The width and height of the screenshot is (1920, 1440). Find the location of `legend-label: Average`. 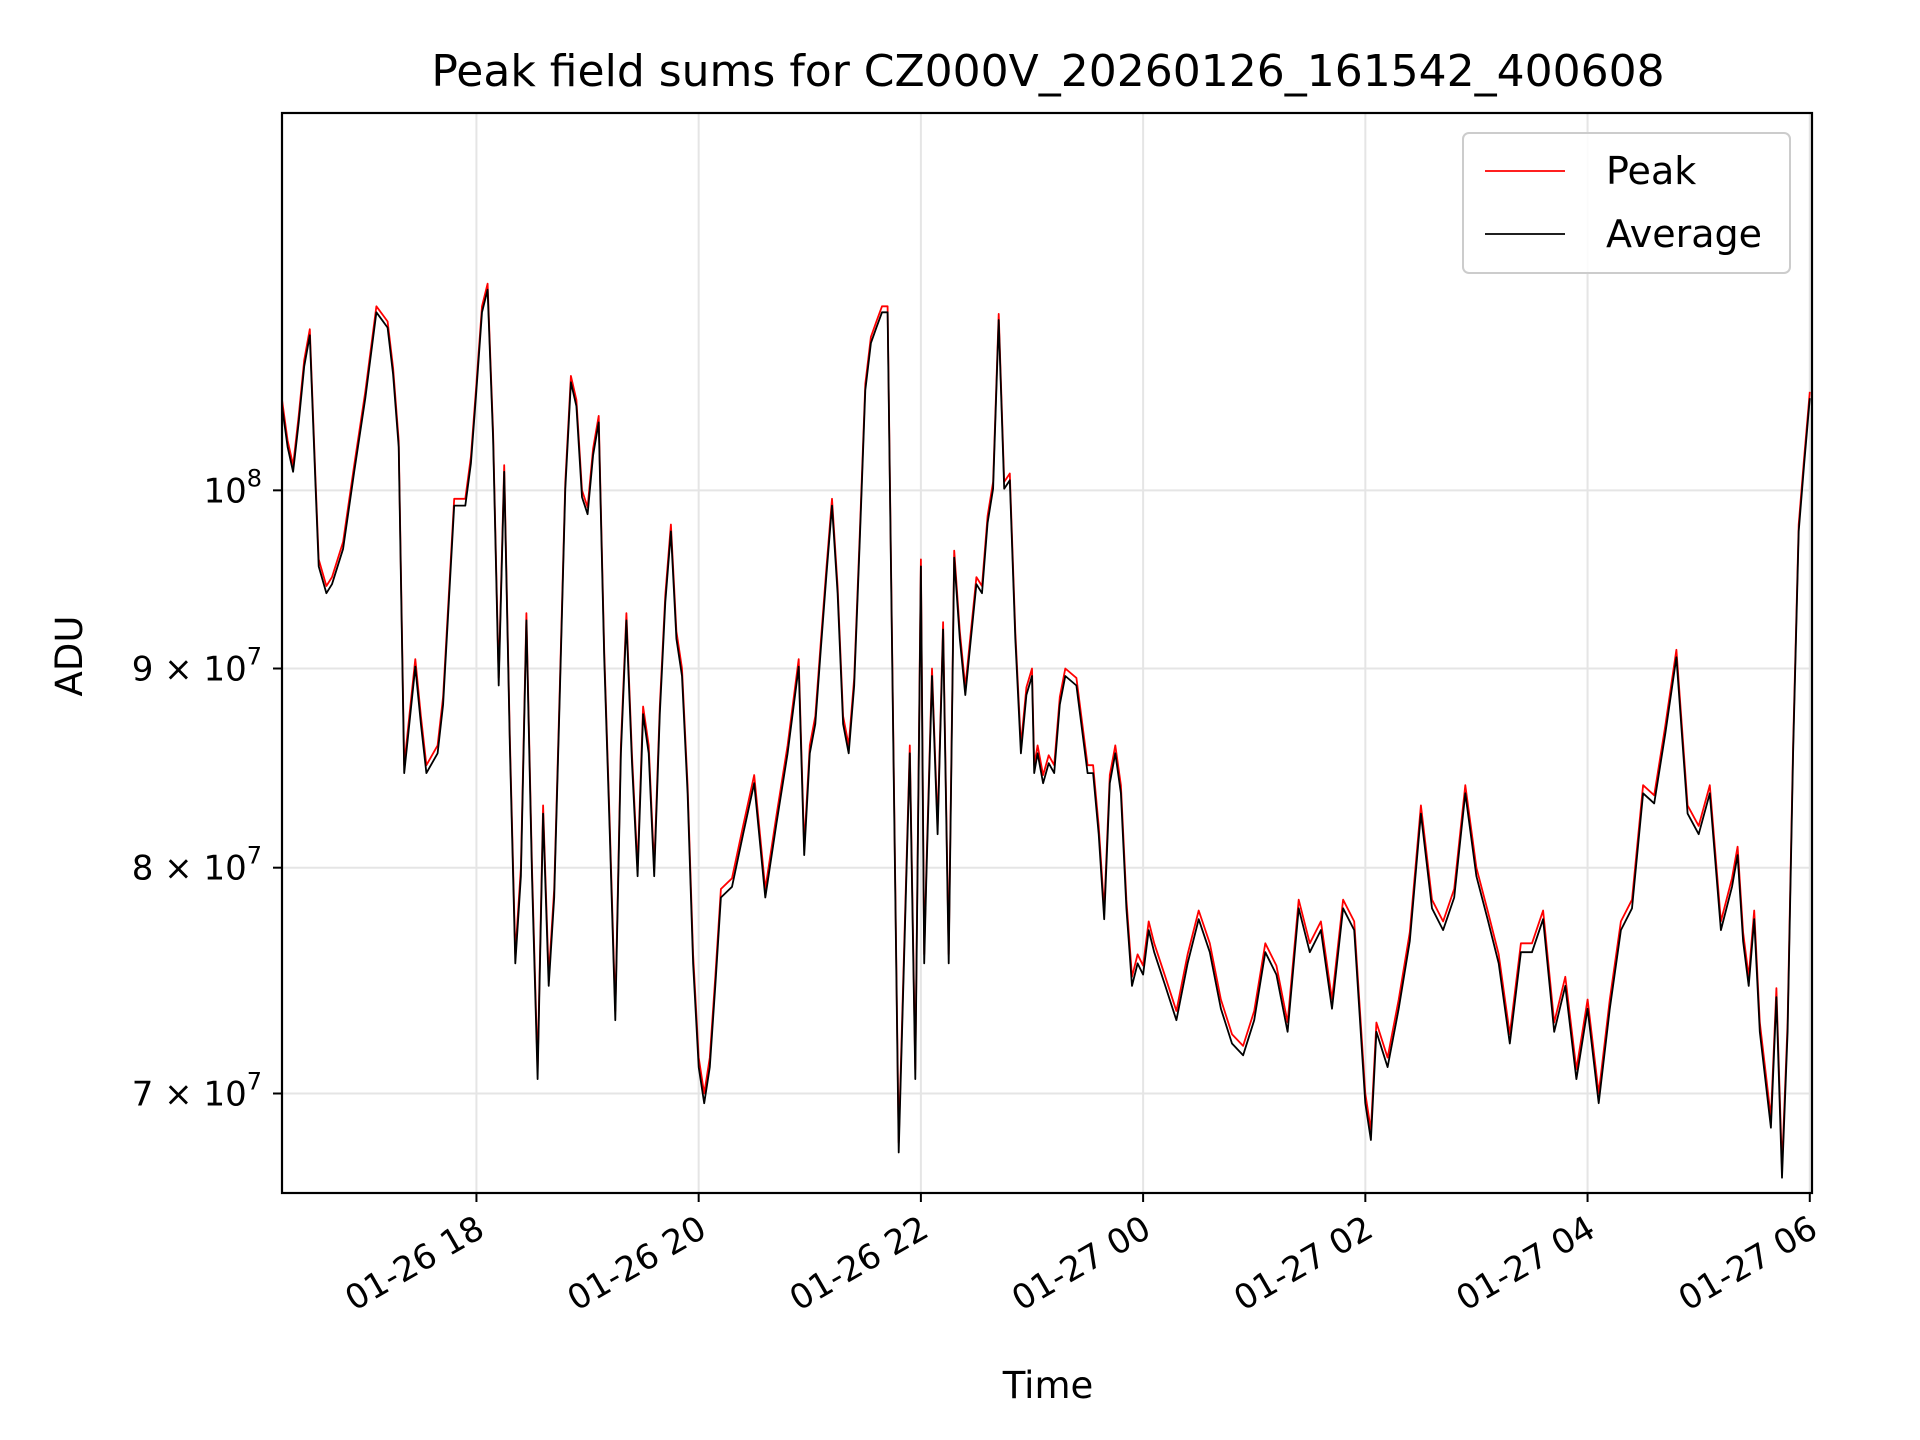

legend-label: Average is located at coordinates (1684, 234).